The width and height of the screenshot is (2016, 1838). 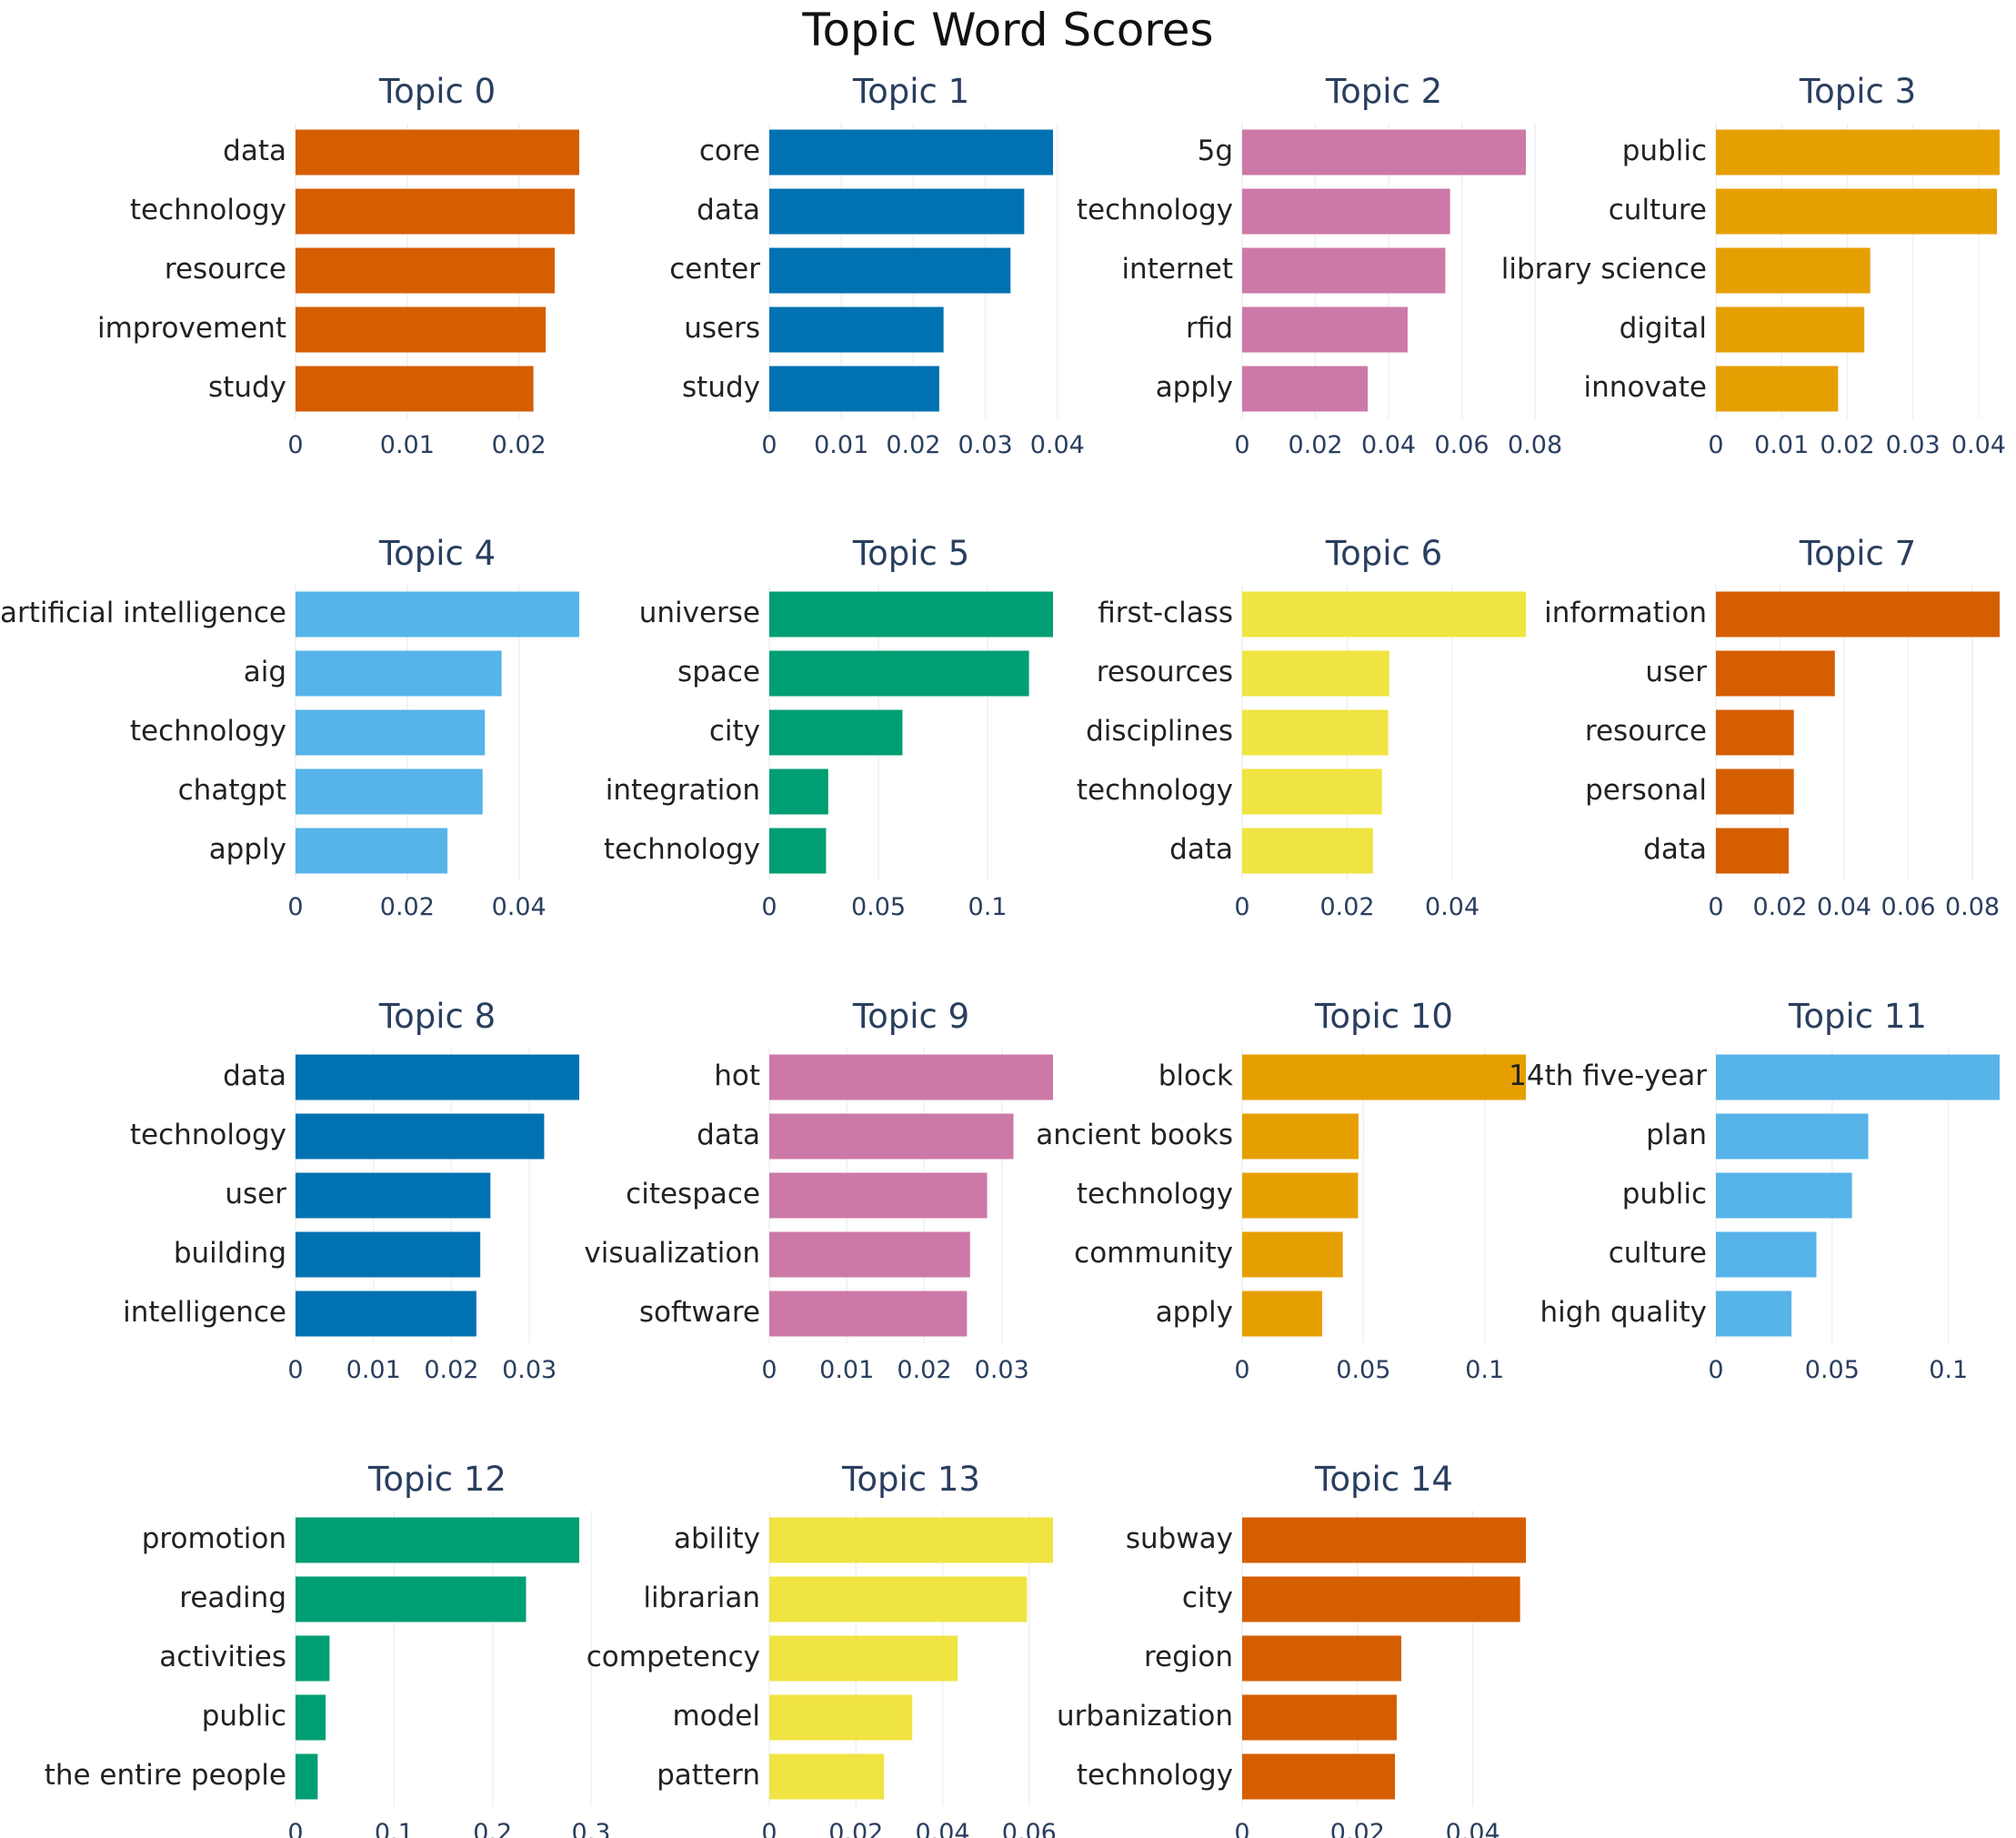 I want to click on category-label: the entire people, so click(x=165, y=1775).